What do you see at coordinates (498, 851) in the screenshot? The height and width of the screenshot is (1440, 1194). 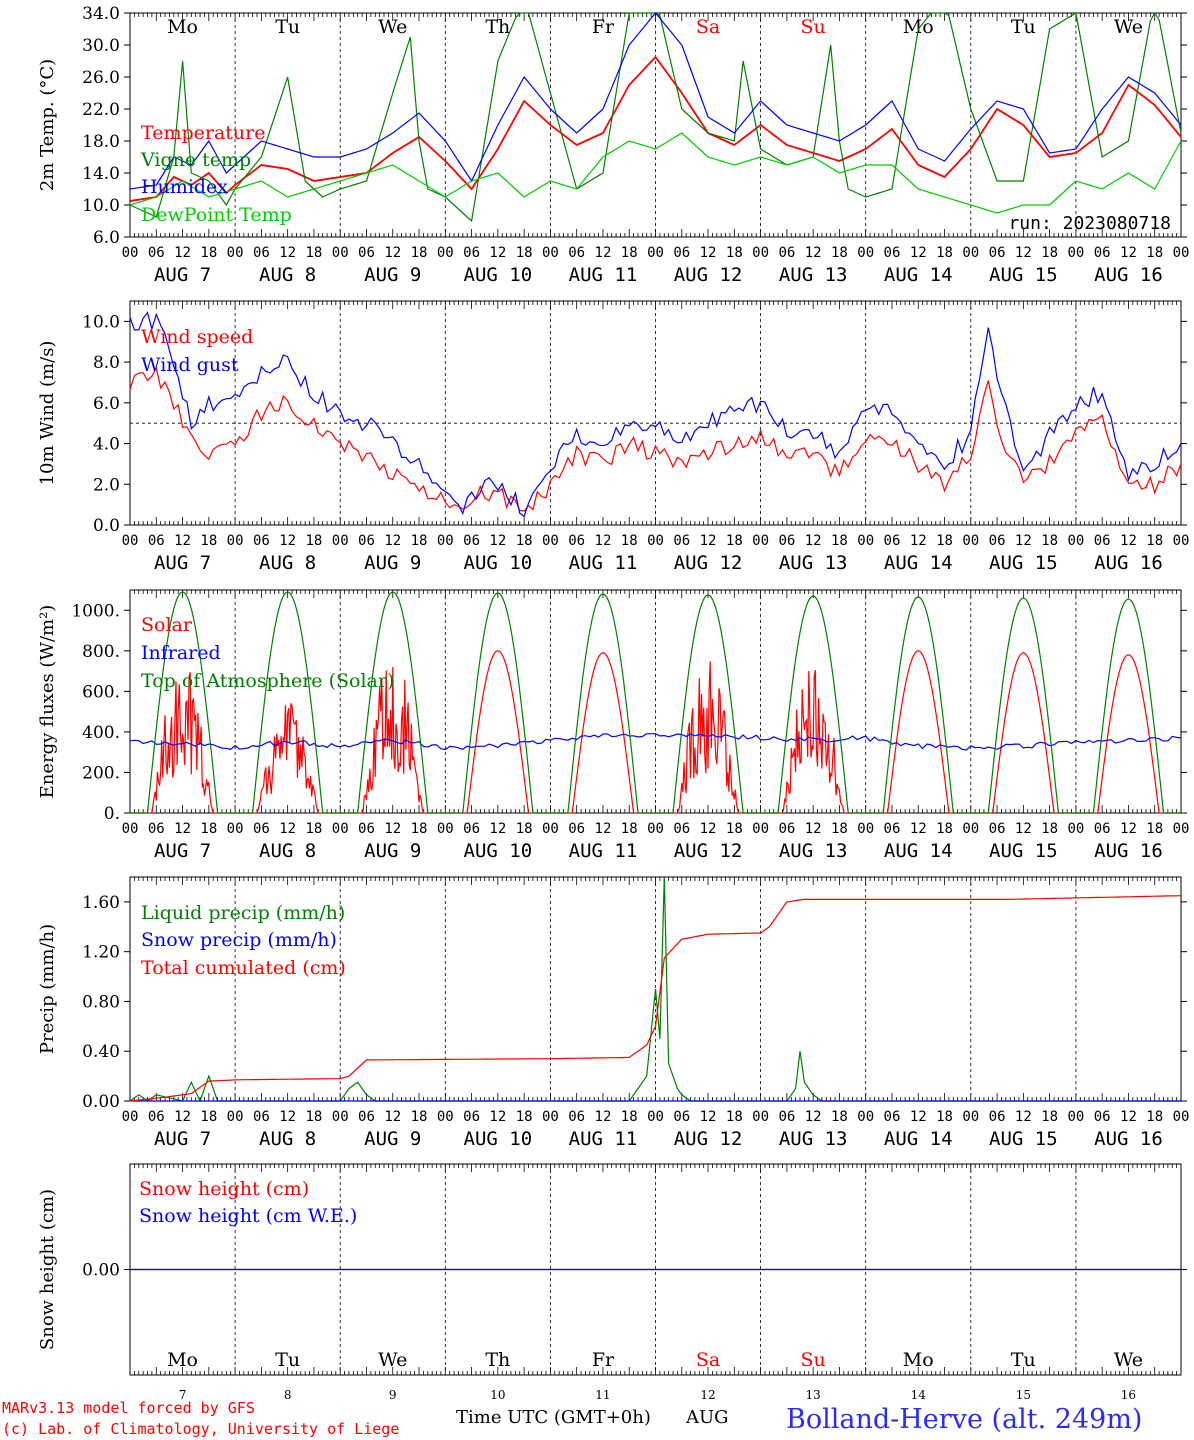 I see `date-label: AUG 10` at bounding box center [498, 851].